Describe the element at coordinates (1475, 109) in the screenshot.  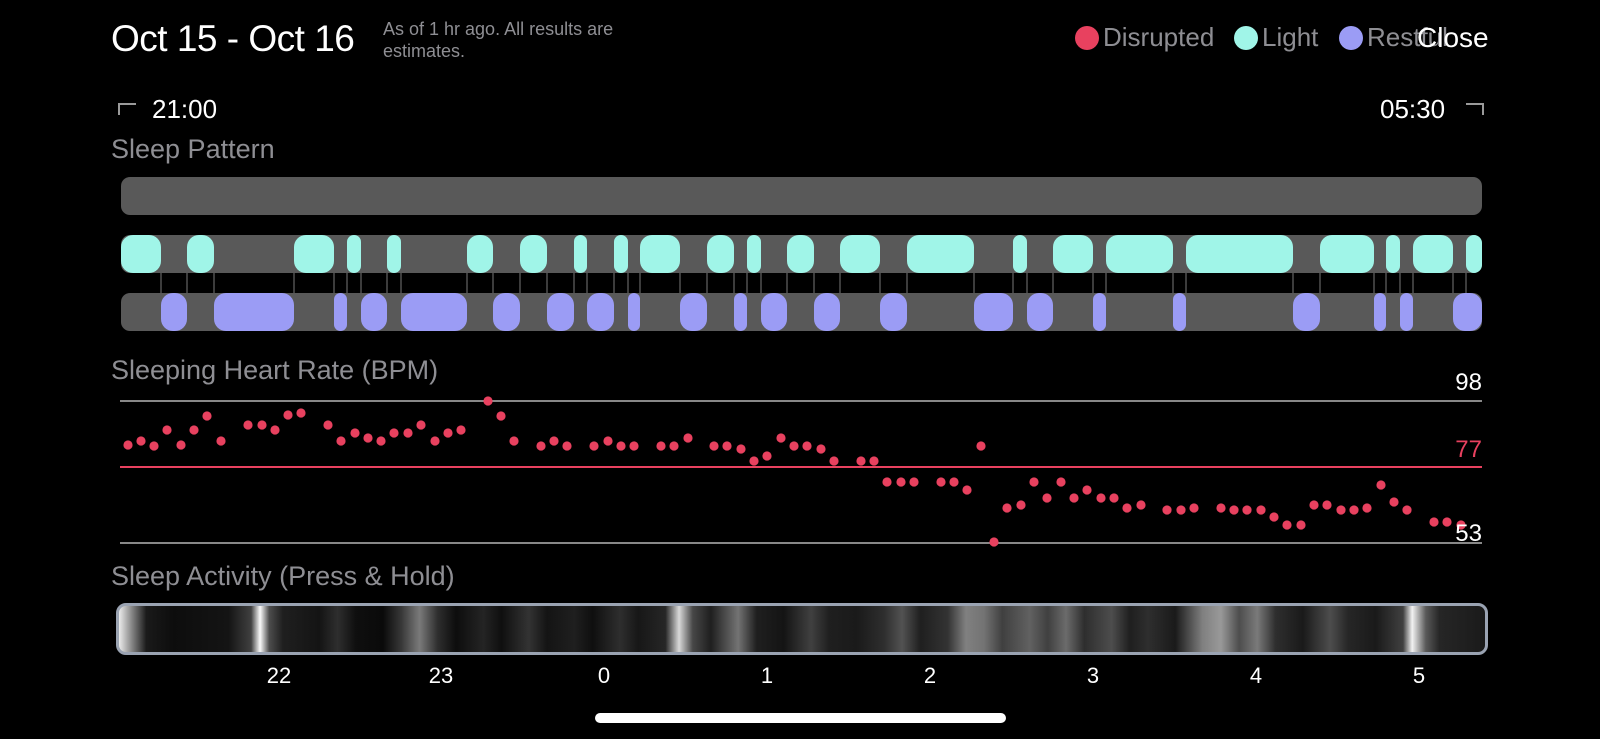
I see `range-end-bracket-icon` at that location.